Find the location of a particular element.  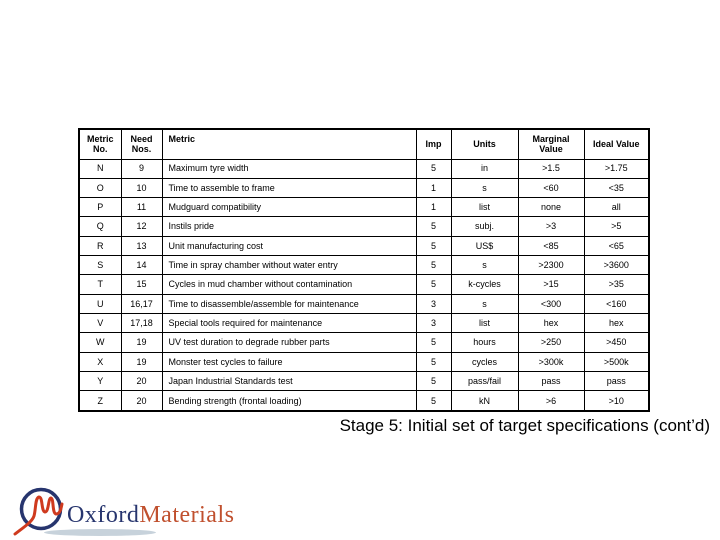

cell-units: k-cycles is located at coordinates (484, 284).